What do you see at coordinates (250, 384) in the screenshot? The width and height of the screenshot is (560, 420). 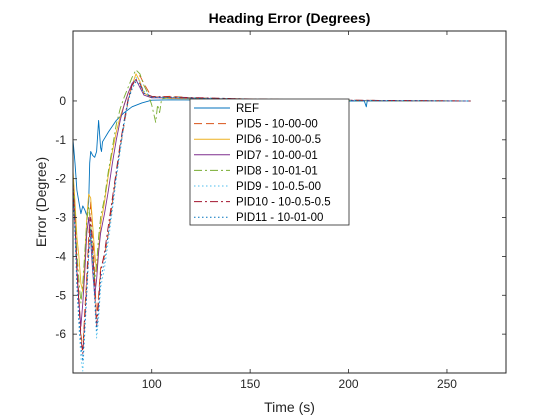 I see `x-tick-label: 150` at bounding box center [250, 384].